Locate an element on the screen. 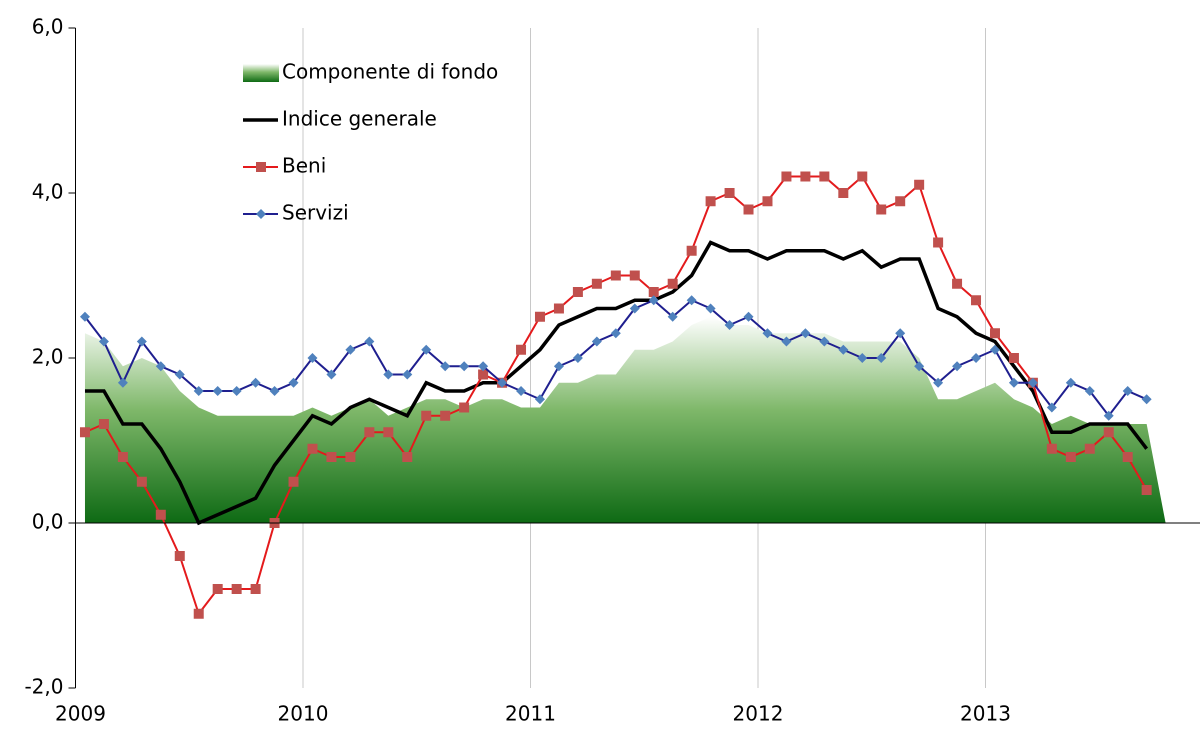  legend-marker is located at coordinates (261, 167).